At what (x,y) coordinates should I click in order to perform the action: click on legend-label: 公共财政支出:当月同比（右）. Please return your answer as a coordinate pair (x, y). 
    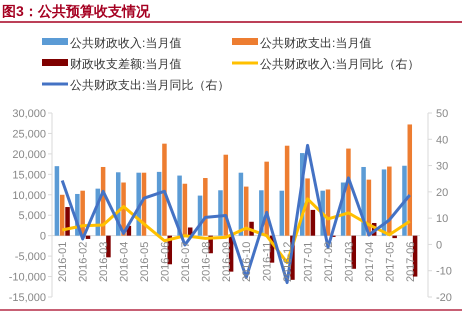
    Looking at the image, I should click on (150, 85).